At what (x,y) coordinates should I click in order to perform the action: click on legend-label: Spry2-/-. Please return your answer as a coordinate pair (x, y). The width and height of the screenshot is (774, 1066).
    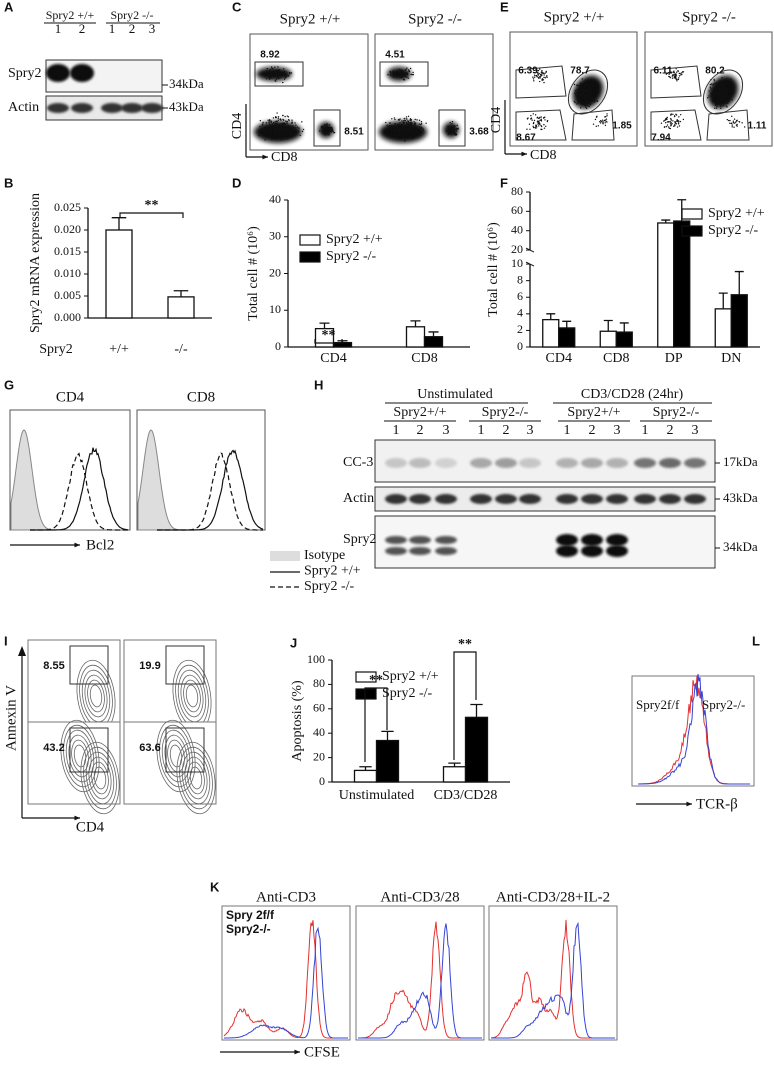
    Looking at the image, I should click on (723, 704).